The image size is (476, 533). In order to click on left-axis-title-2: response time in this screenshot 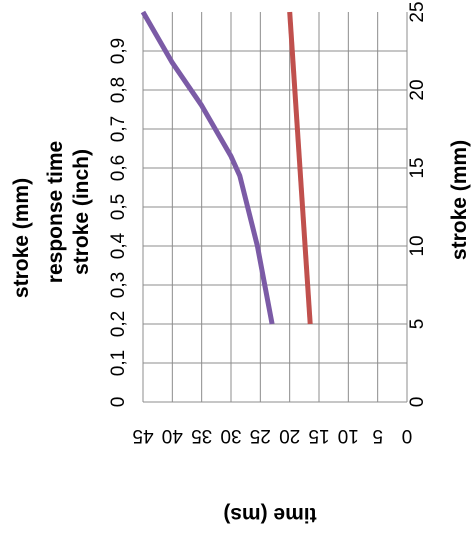, I will do `click(55, 212)`.